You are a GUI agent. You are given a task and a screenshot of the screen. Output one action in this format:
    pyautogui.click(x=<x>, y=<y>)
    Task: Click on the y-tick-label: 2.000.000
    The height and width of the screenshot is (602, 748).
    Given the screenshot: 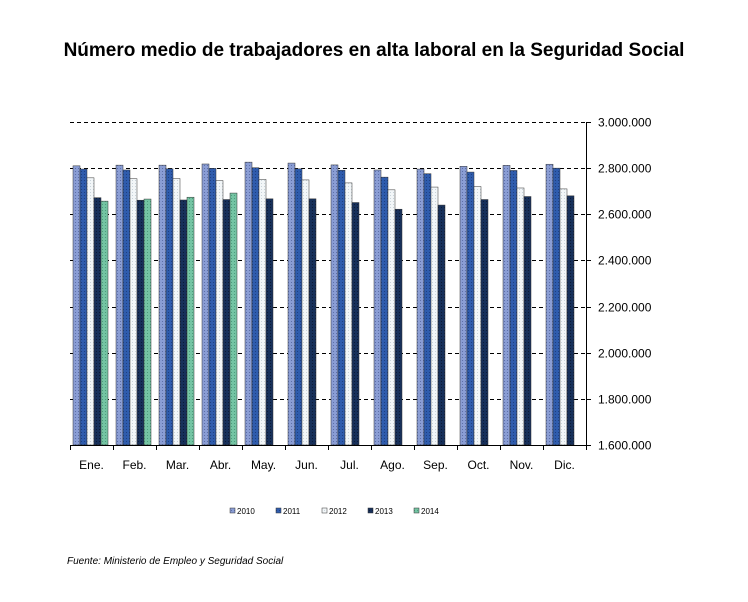 What is the action you would take?
    pyautogui.click(x=625, y=354)
    